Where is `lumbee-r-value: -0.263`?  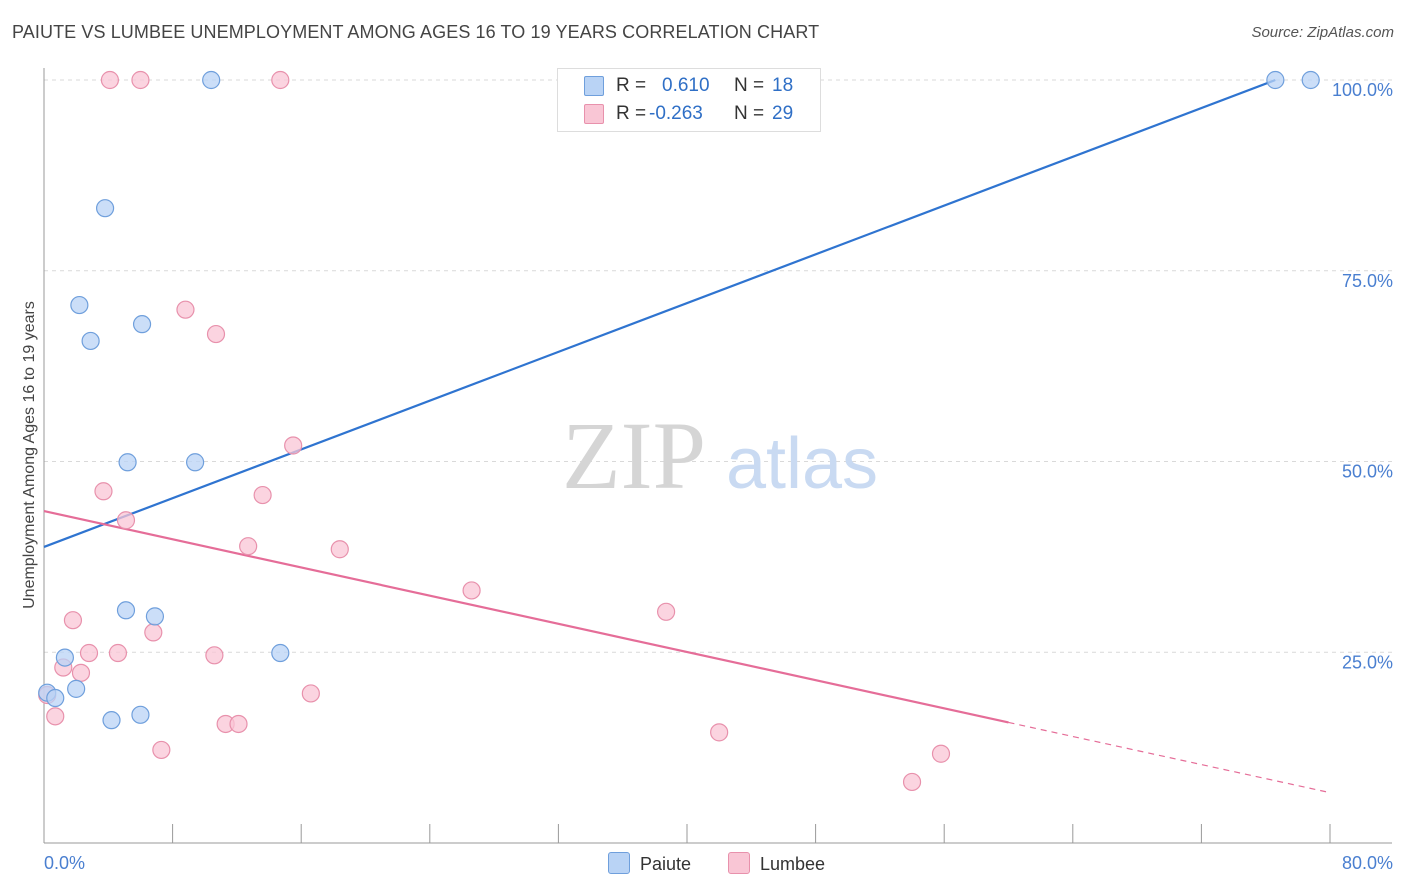
lumbee-r-value: -0.263 is located at coordinates (676, 113).